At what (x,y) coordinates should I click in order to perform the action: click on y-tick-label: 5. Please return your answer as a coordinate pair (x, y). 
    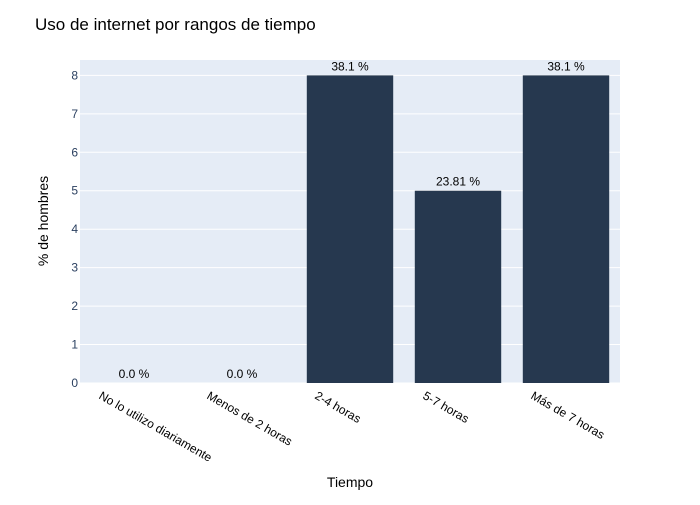
    Looking at the image, I should click on (74, 191).